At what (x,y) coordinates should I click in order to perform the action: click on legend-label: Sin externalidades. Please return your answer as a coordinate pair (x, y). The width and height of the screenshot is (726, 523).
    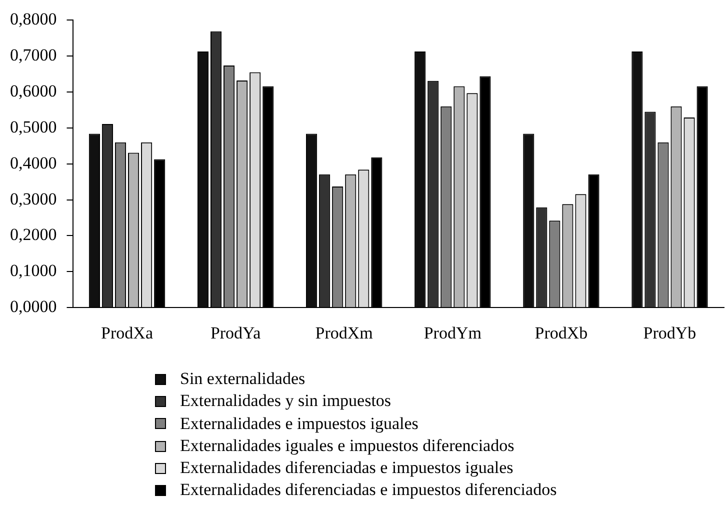
    Looking at the image, I should click on (243, 379).